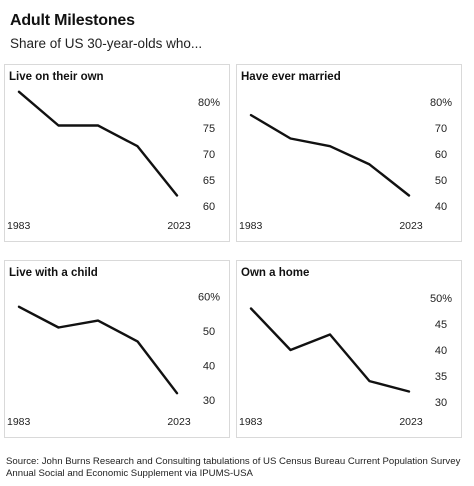  What do you see at coordinates (441, 377) in the screenshot?
I see `y-tick-label: 35` at bounding box center [441, 377].